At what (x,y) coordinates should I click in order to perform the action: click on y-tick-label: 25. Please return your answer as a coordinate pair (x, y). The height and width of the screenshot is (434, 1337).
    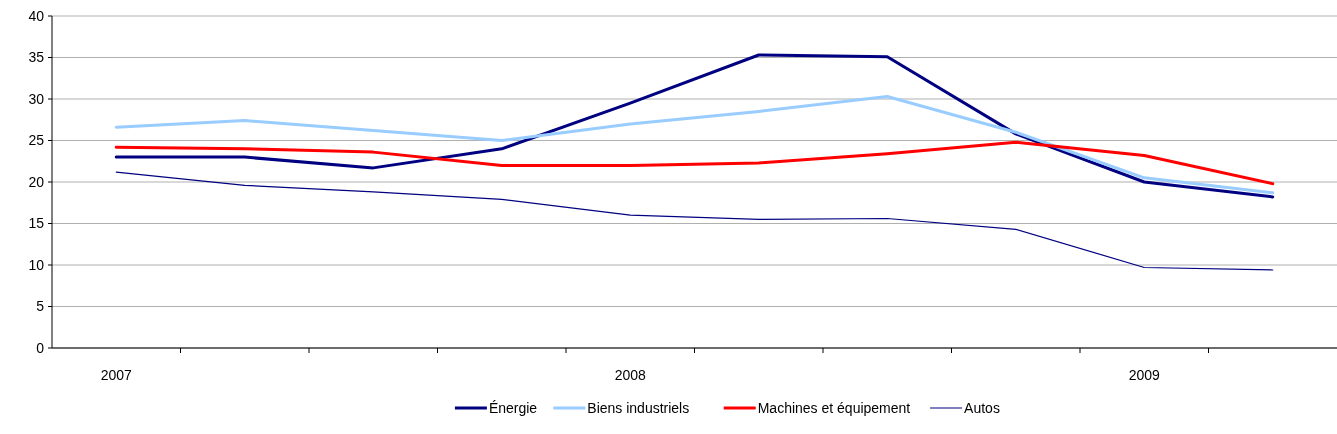
    Looking at the image, I should click on (36, 140).